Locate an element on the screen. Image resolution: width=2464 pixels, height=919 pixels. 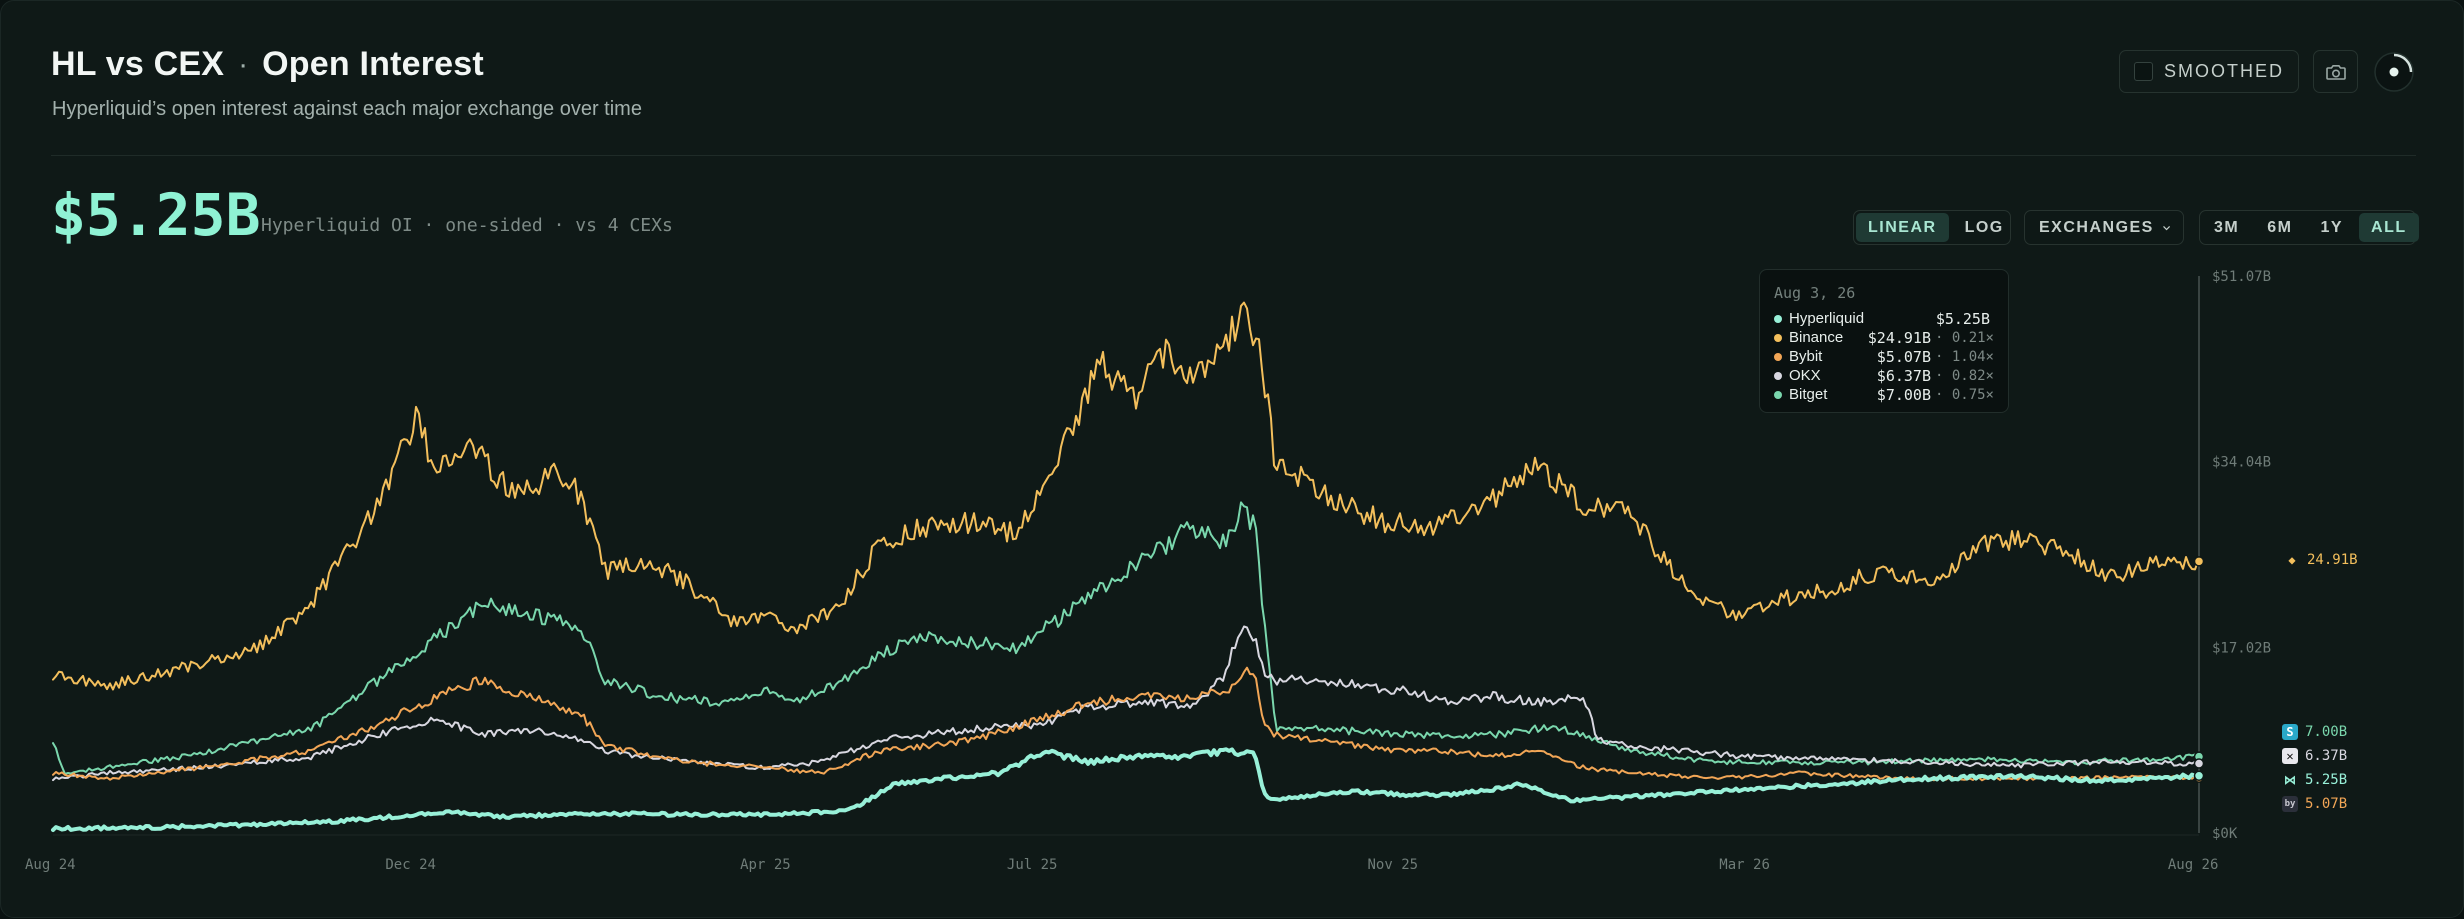
chevron-down-icon is located at coordinates (2166, 228).